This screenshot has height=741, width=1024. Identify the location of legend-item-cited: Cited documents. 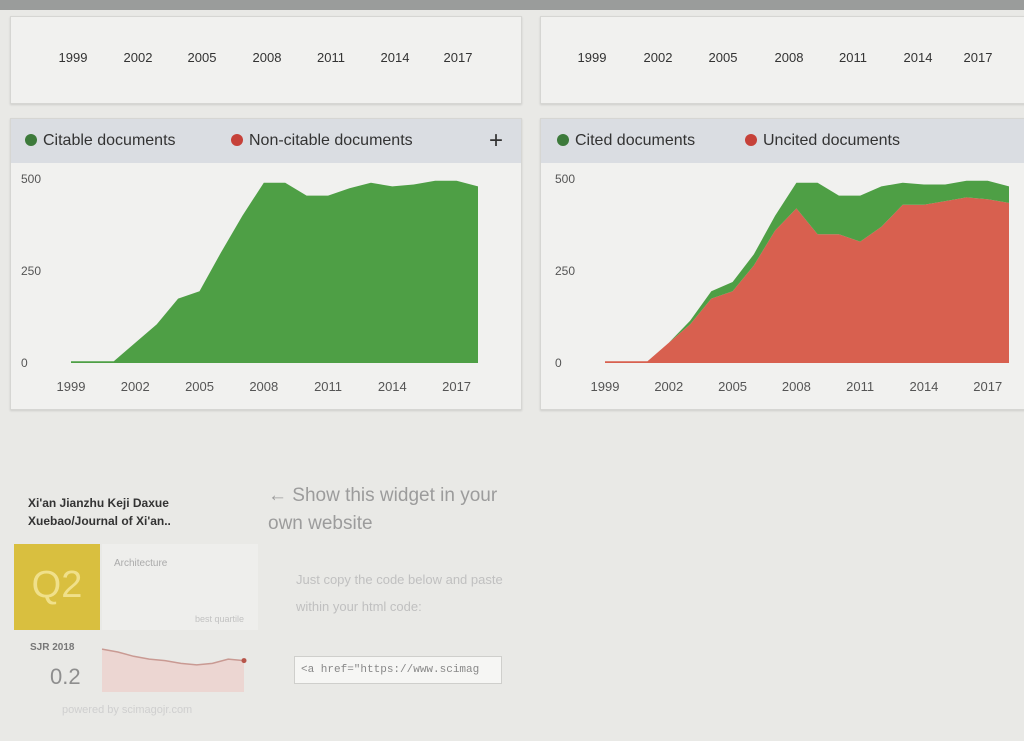
(626, 141).